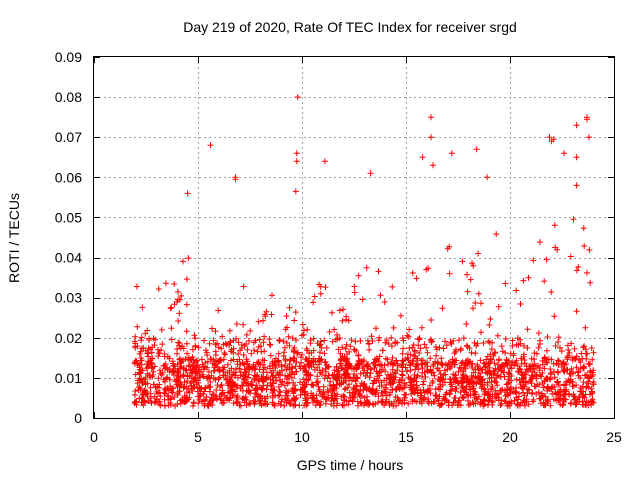 Image resolution: width=640 pixels, height=480 pixels. What do you see at coordinates (68, 237) in the screenshot?
I see `y-tick-labels: 0 0.01 0.02 0.03 0.04 0.05 0.06 0.07 0.08 0.09` at bounding box center [68, 237].